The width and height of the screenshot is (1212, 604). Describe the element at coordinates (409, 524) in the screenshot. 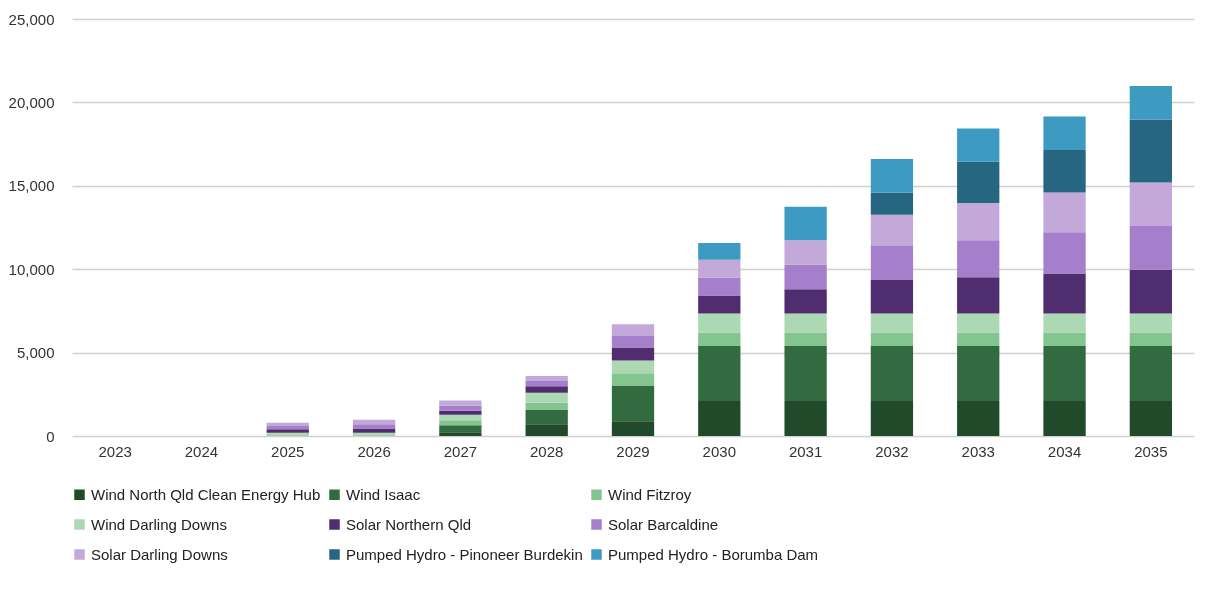

I see `legend-label: Solar Northern Qld` at that location.